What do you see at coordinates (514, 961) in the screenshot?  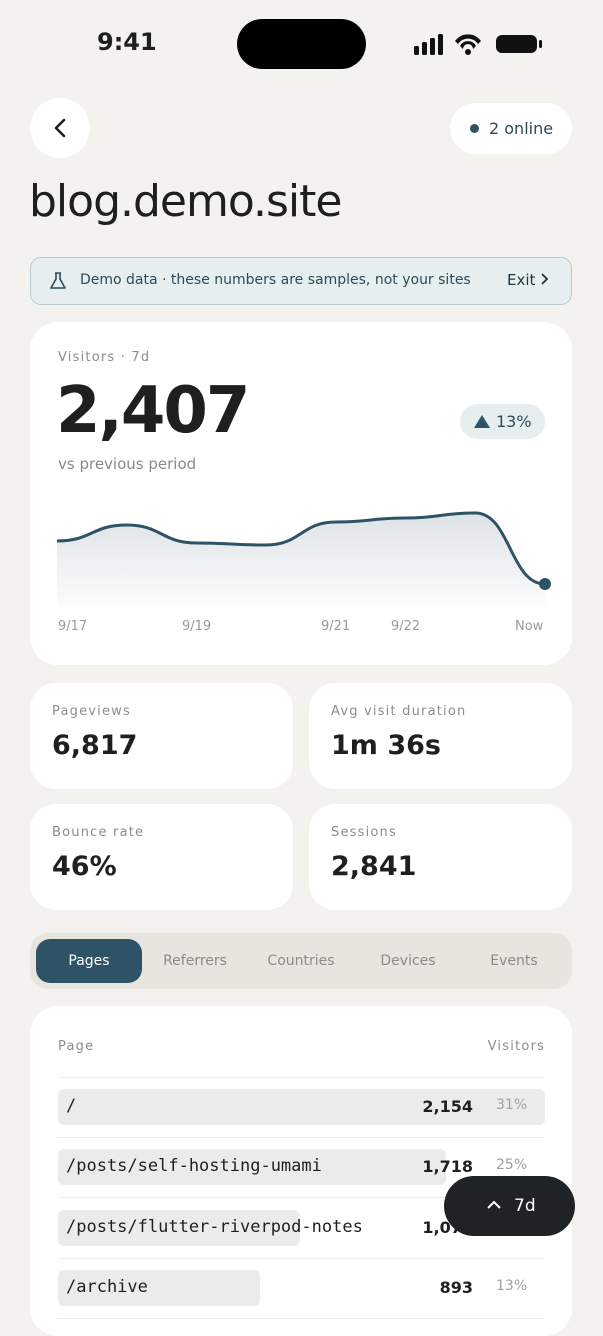 I see `tab: Events` at bounding box center [514, 961].